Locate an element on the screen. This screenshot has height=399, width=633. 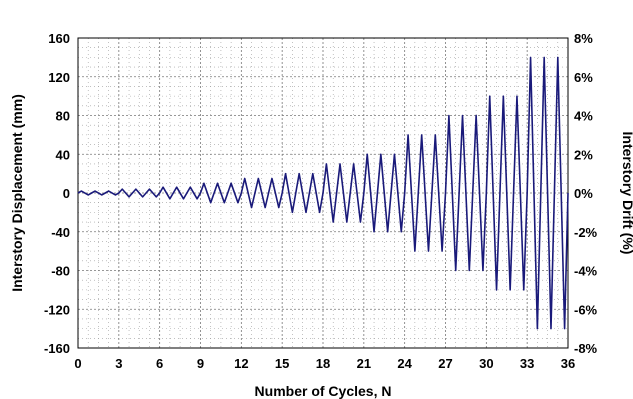
y2-tick-label: 4% is located at coordinates (583, 116).